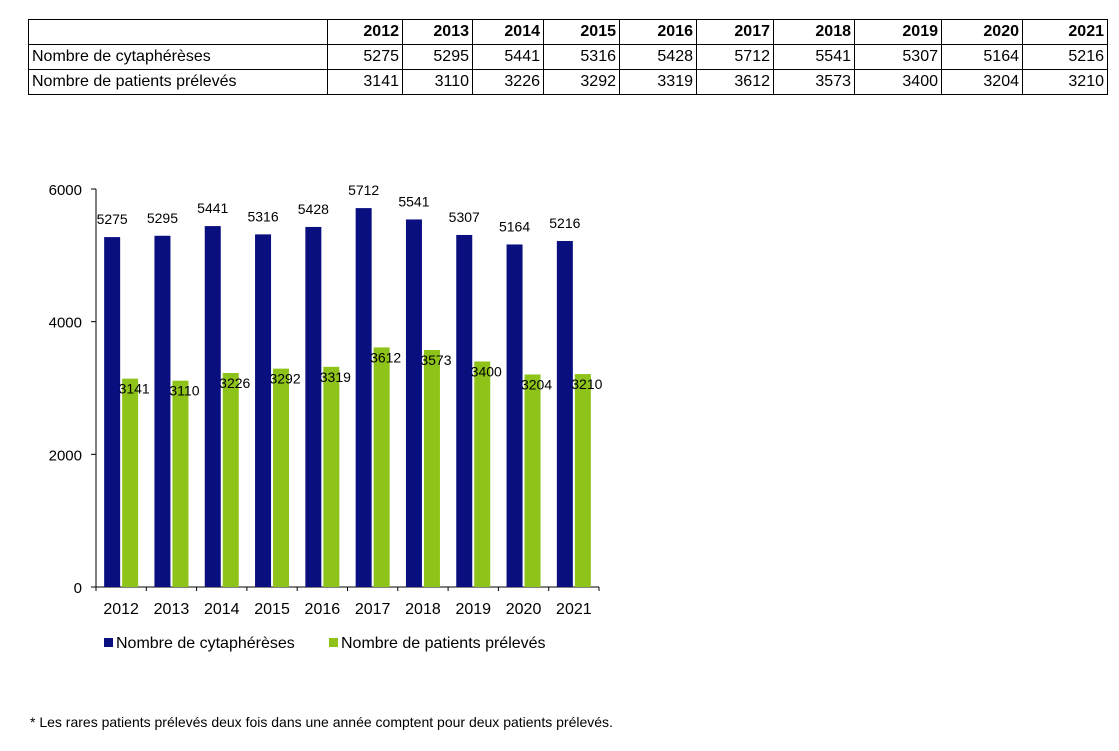 The height and width of the screenshot is (751, 1119). I want to click on table-cell: 3292, so click(581, 82).